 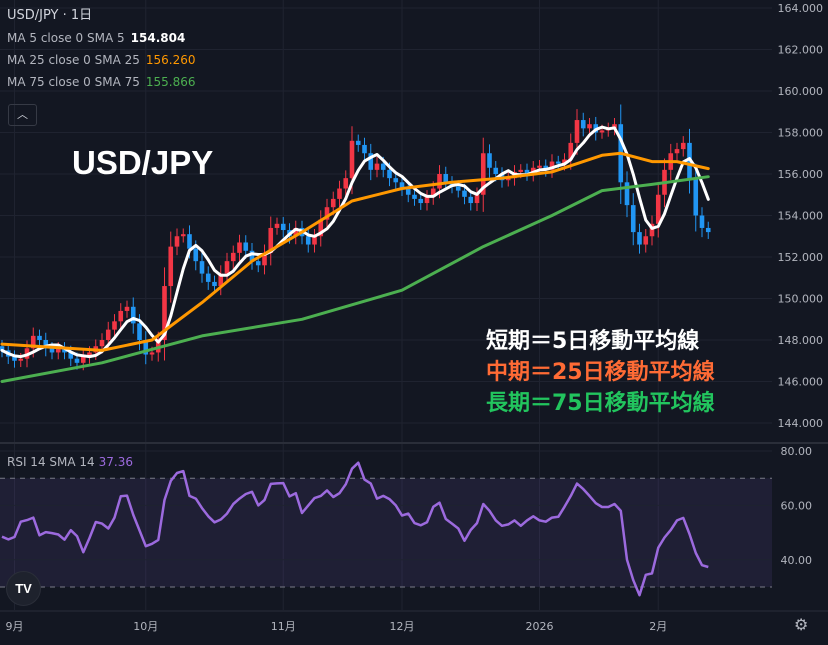 I want to click on ma25-legend: MA 25 close 0 SMA 25 156.260, so click(x=101, y=60).